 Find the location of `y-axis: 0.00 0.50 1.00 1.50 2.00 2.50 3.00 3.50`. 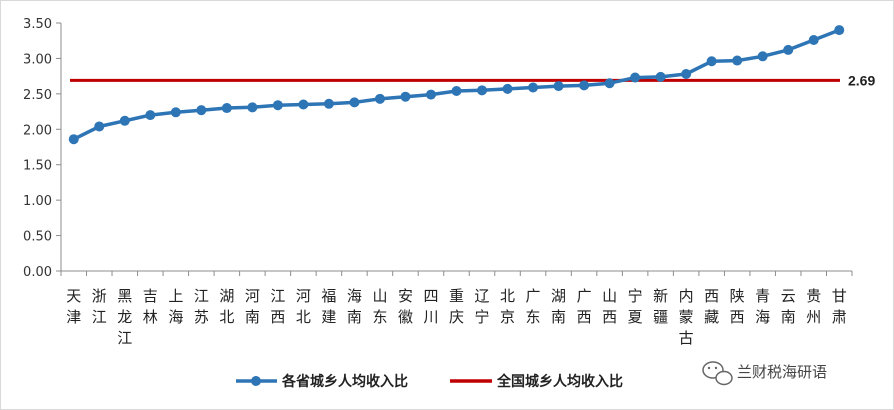

y-axis: 0.00 0.50 1.00 1.50 2.00 2.50 3.00 3.50 is located at coordinates (42, 148).